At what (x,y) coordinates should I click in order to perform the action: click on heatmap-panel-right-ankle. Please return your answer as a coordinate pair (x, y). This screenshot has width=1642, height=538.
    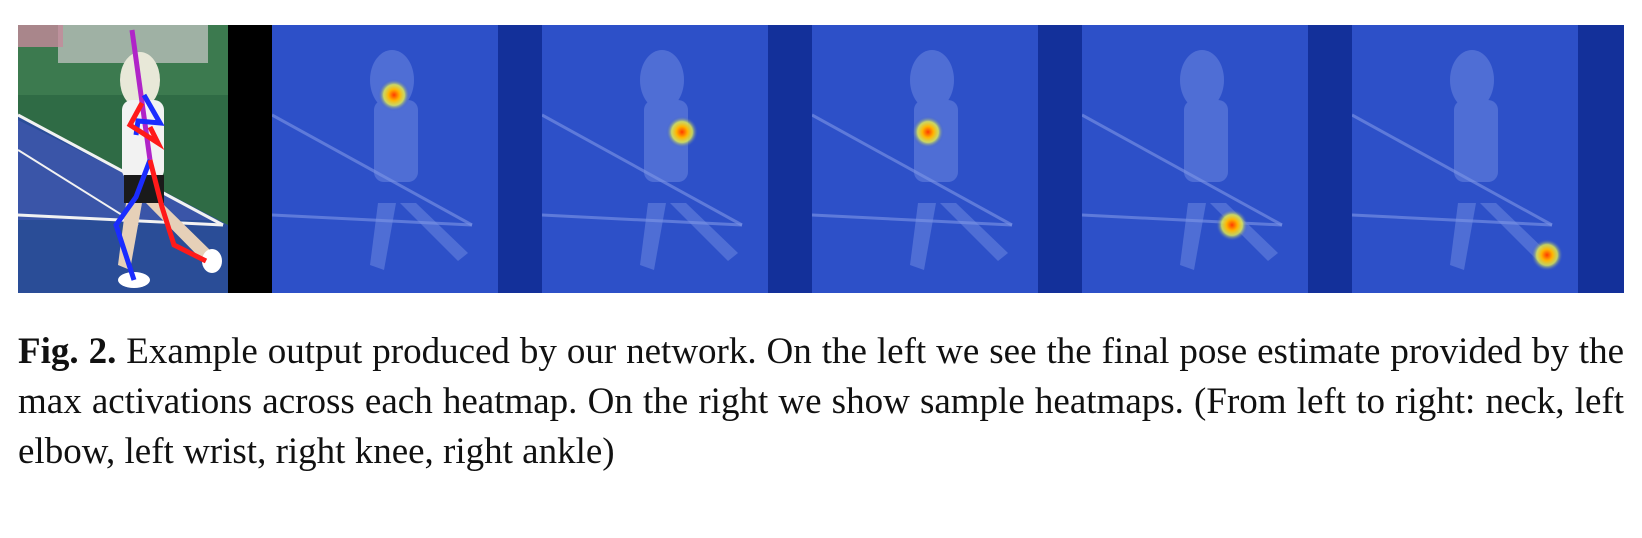
    Looking at the image, I should click on (1488, 159).